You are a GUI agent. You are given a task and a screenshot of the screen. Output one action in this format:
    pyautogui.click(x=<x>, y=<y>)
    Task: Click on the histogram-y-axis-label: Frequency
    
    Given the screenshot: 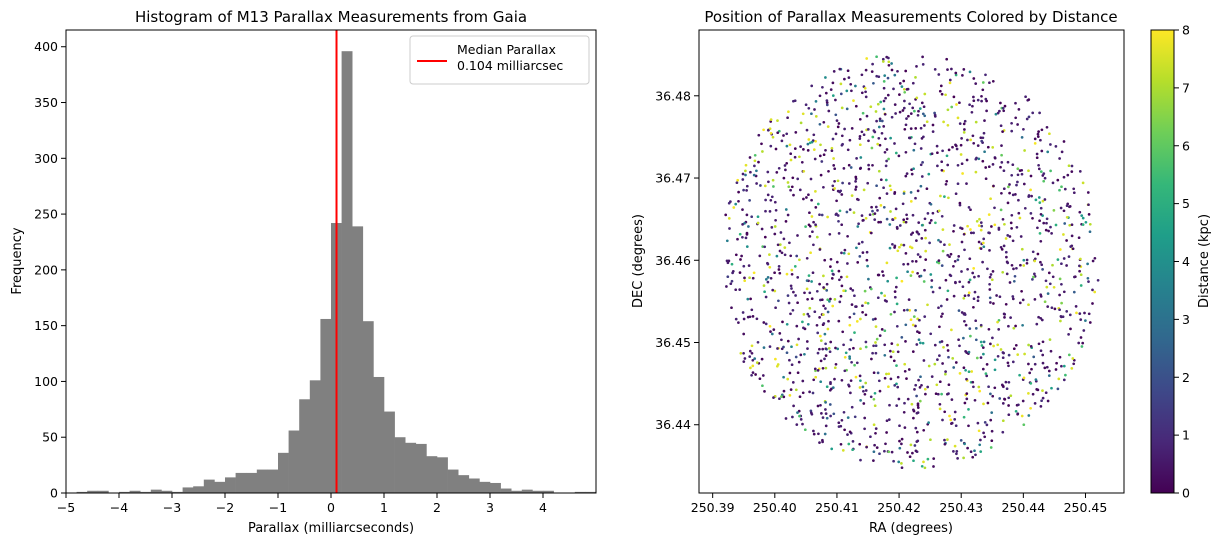 What is the action you would take?
    pyautogui.click(x=17, y=260)
    